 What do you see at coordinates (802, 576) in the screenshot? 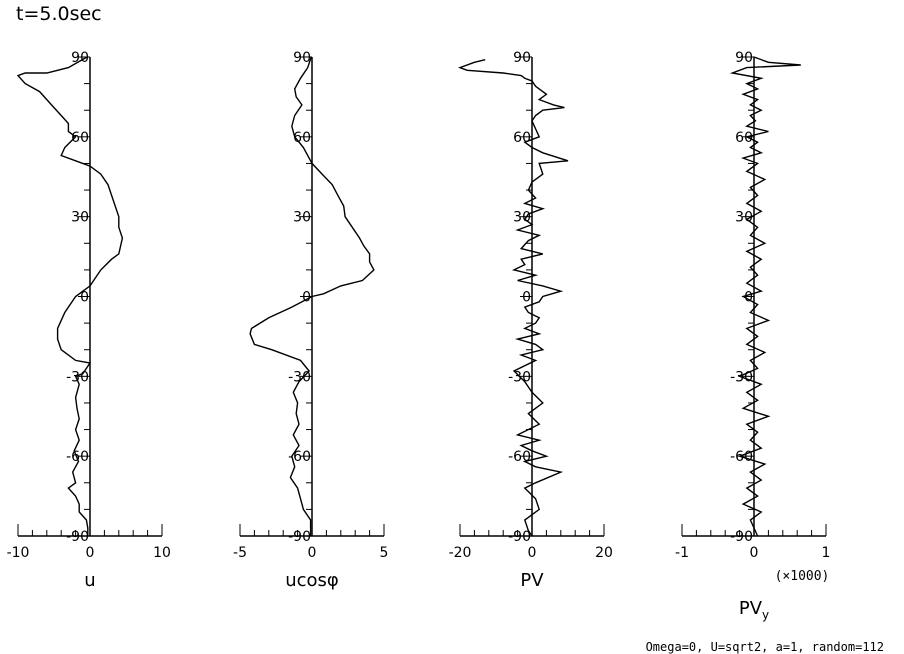
I see `x-axis-multiplier: (×1000)` at bounding box center [802, 576].